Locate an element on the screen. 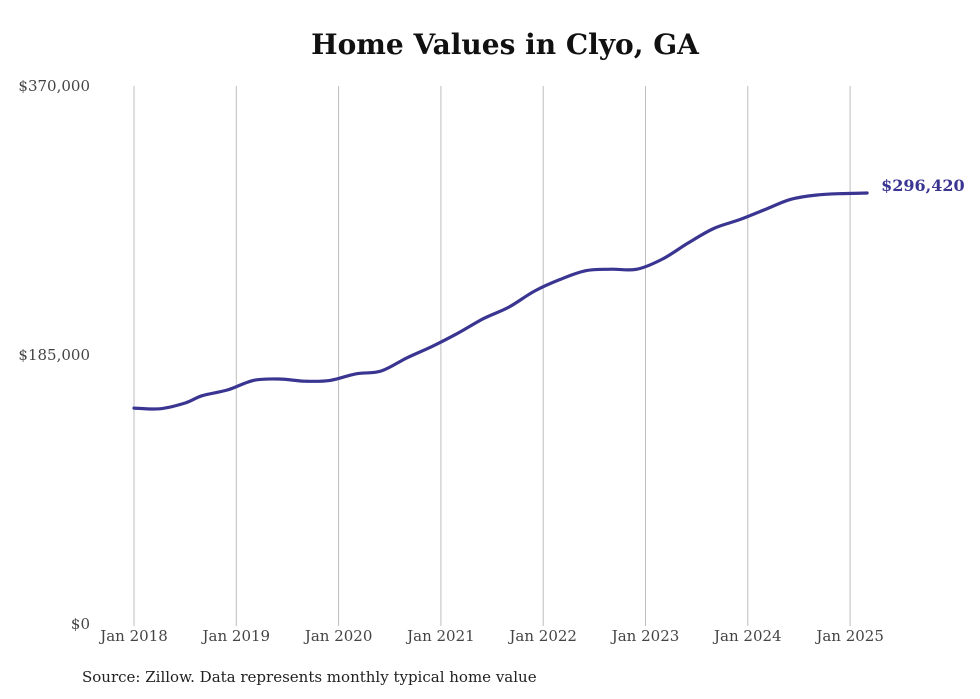 This screenshot has height=699, width=980. x-tick-label: Jan 2024 is located at coordinates (747, 636).